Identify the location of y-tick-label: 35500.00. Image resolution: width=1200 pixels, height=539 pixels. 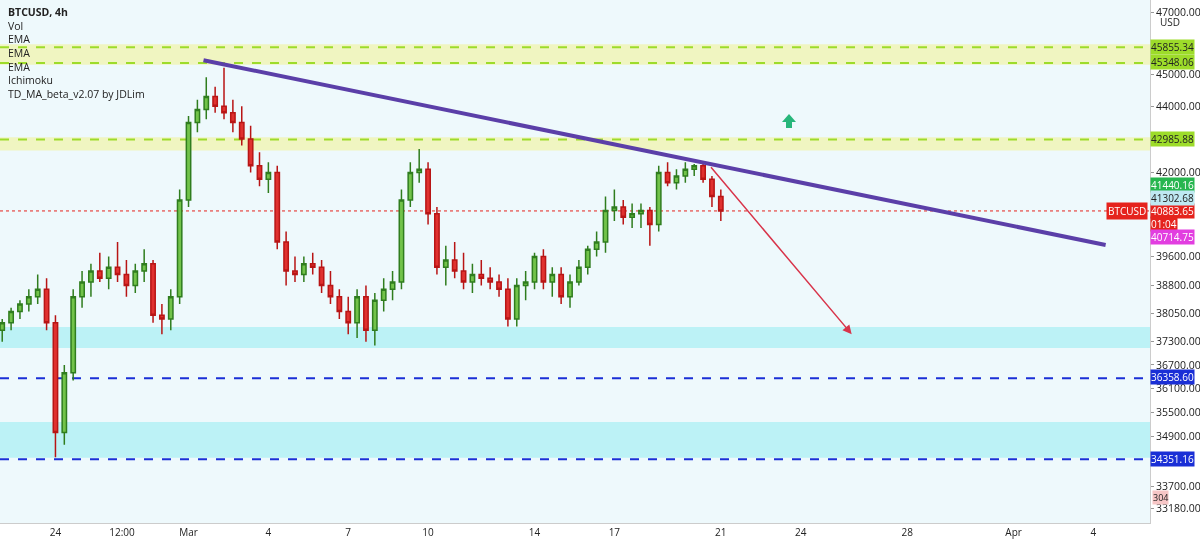
(1178, 412).